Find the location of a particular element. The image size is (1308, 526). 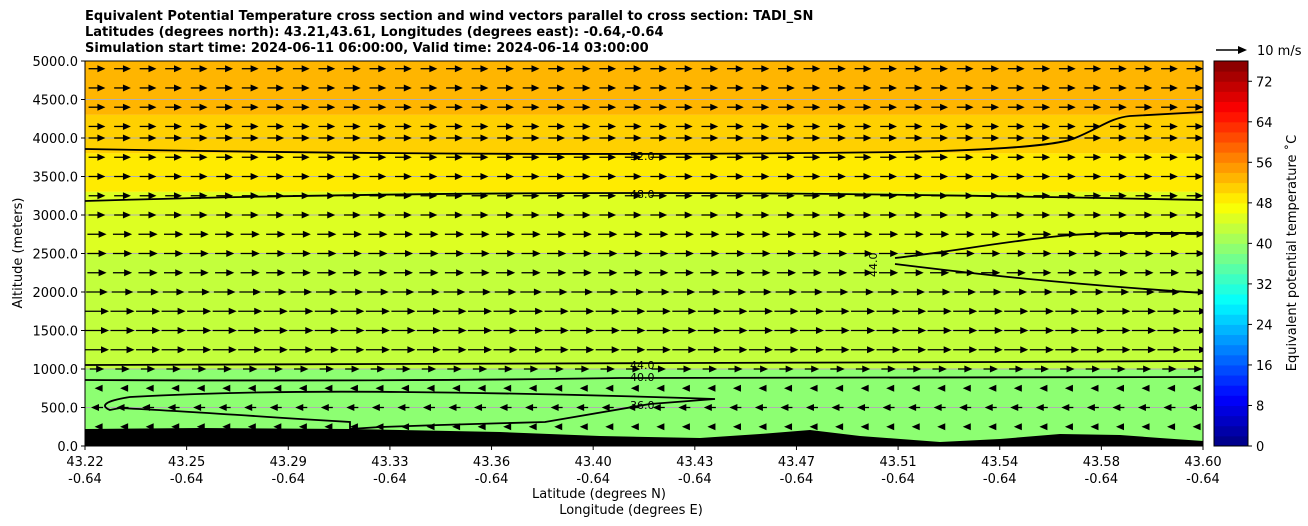

contour-44-lower is located at coordinates (1048, 278).